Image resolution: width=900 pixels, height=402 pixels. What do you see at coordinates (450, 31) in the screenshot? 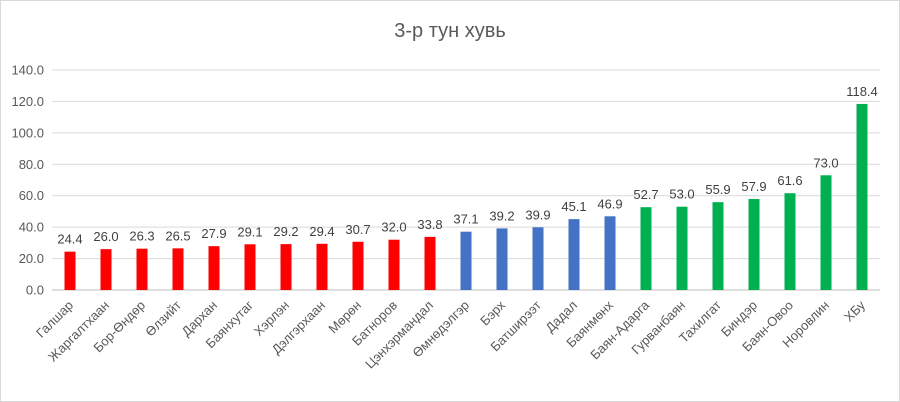
I see `chart-title: 3-р тун хувь` at bounding box center [450, 31].